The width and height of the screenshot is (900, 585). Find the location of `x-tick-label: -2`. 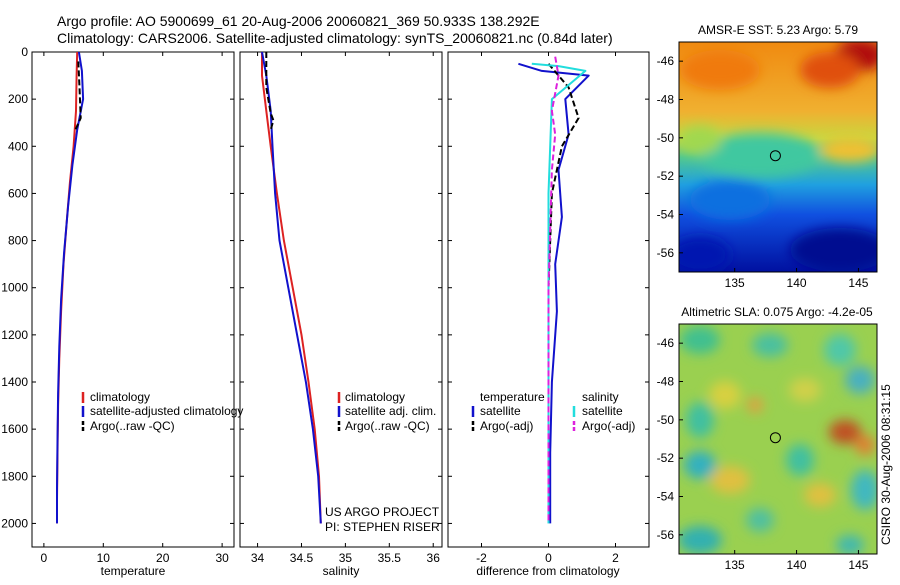

x-tick-label: -2 is located at coordinates (481, 558).